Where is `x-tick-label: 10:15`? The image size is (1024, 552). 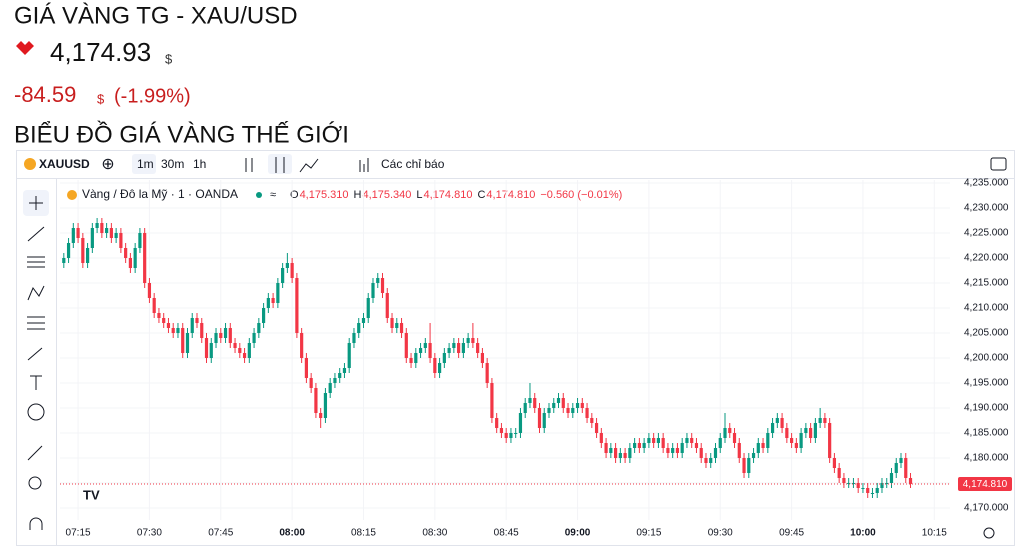 x-tick-label: 10:15 is located at coordinates (934, 533).